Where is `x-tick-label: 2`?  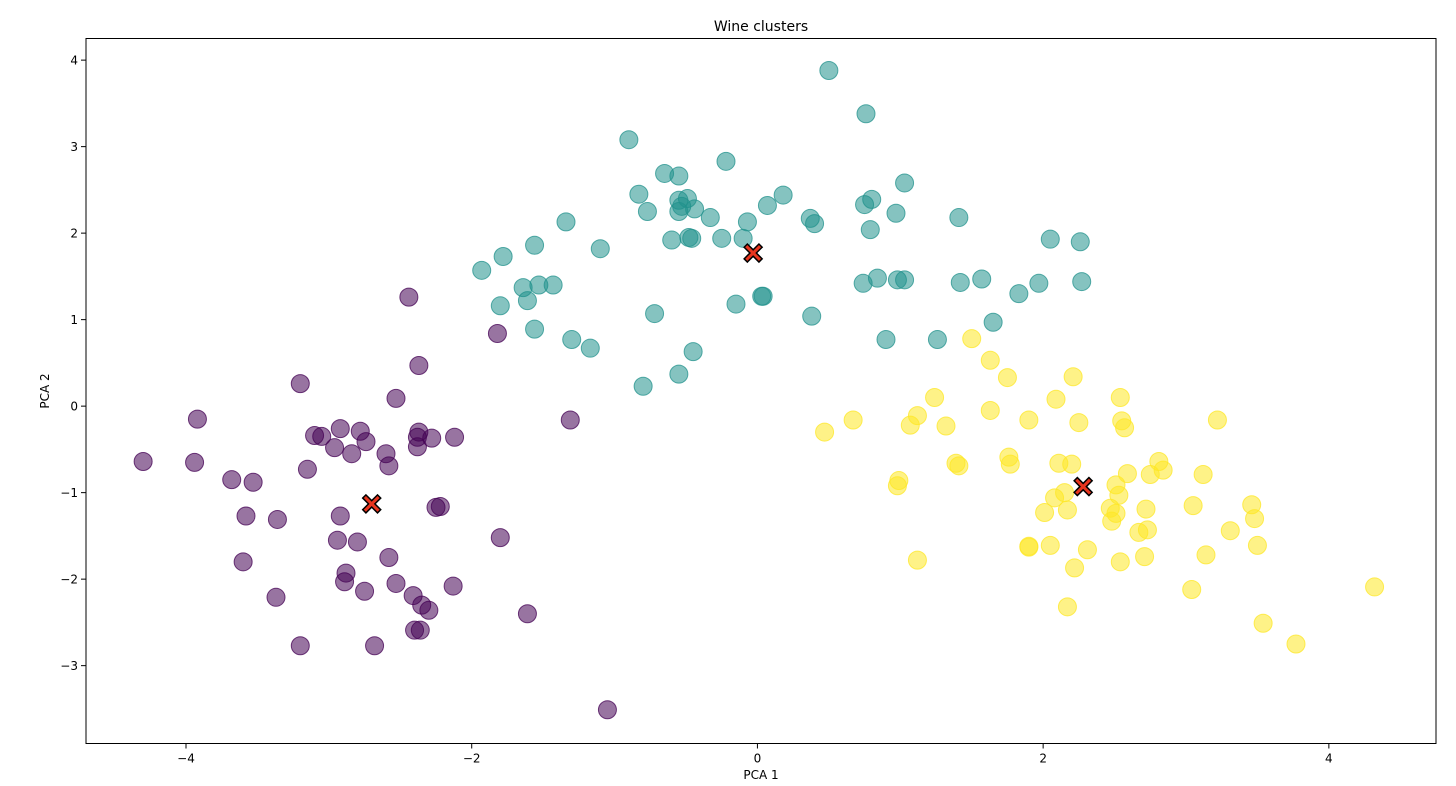 x-tick-label: 2 is located at coordinates (1043, 759).